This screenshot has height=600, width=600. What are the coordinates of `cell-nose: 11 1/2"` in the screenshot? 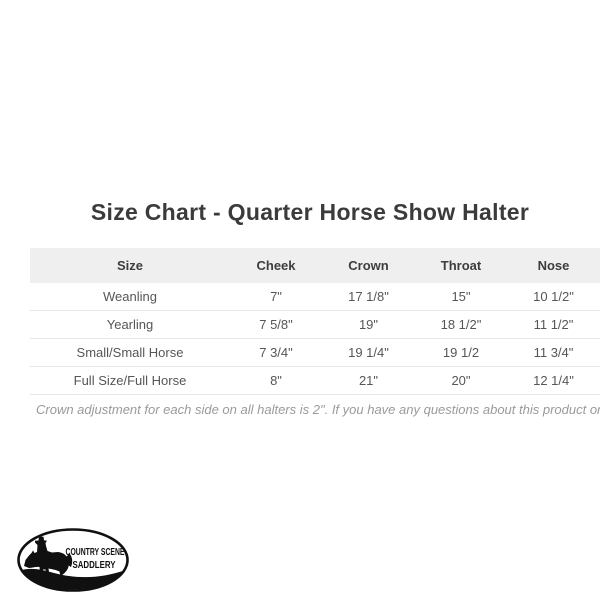 It's located at (553, 324).